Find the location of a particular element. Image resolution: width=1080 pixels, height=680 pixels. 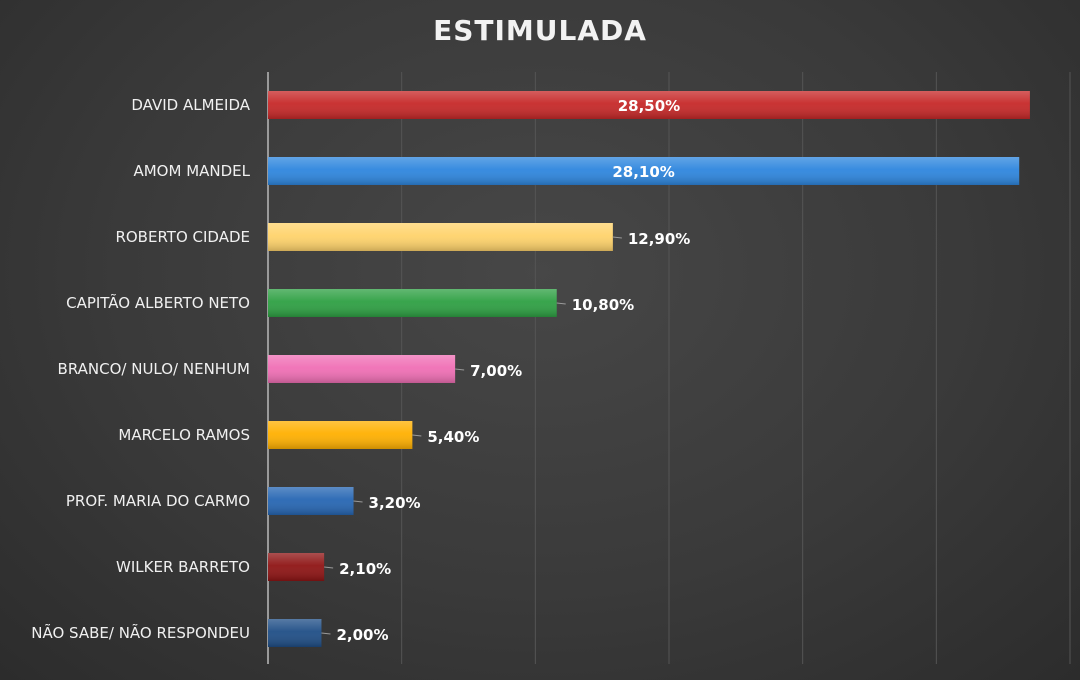

value-label: 28,10% is located at coordinates (643, 172).